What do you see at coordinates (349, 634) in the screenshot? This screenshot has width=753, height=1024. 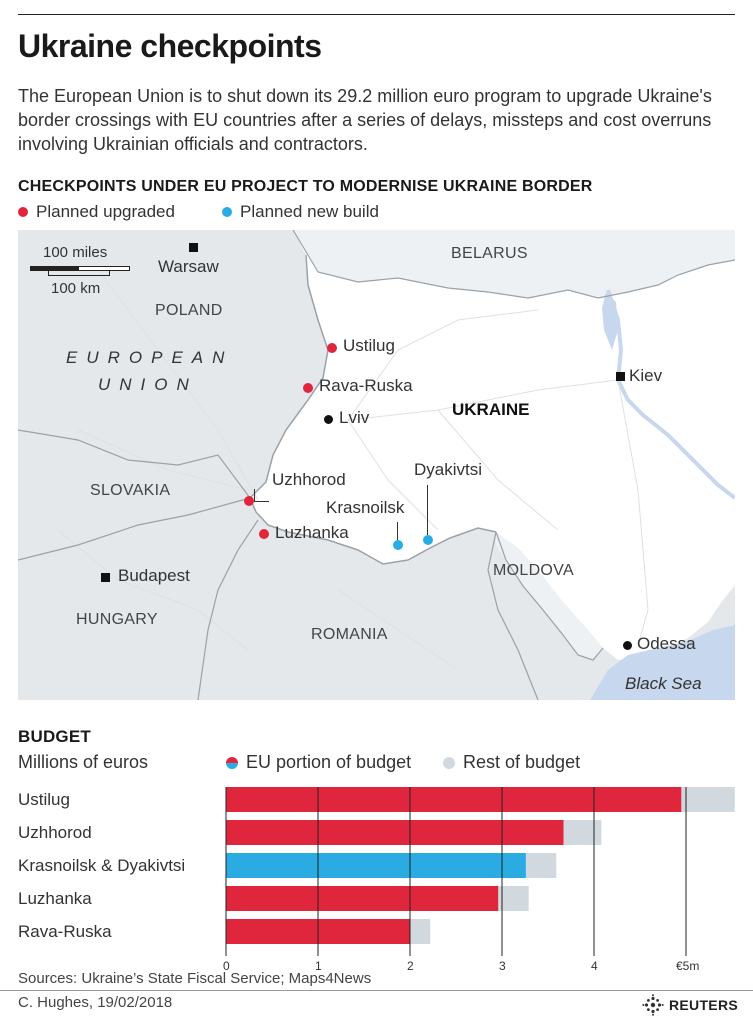 I see `label-romania: ROMANIA` at bounding box center [349, 634].